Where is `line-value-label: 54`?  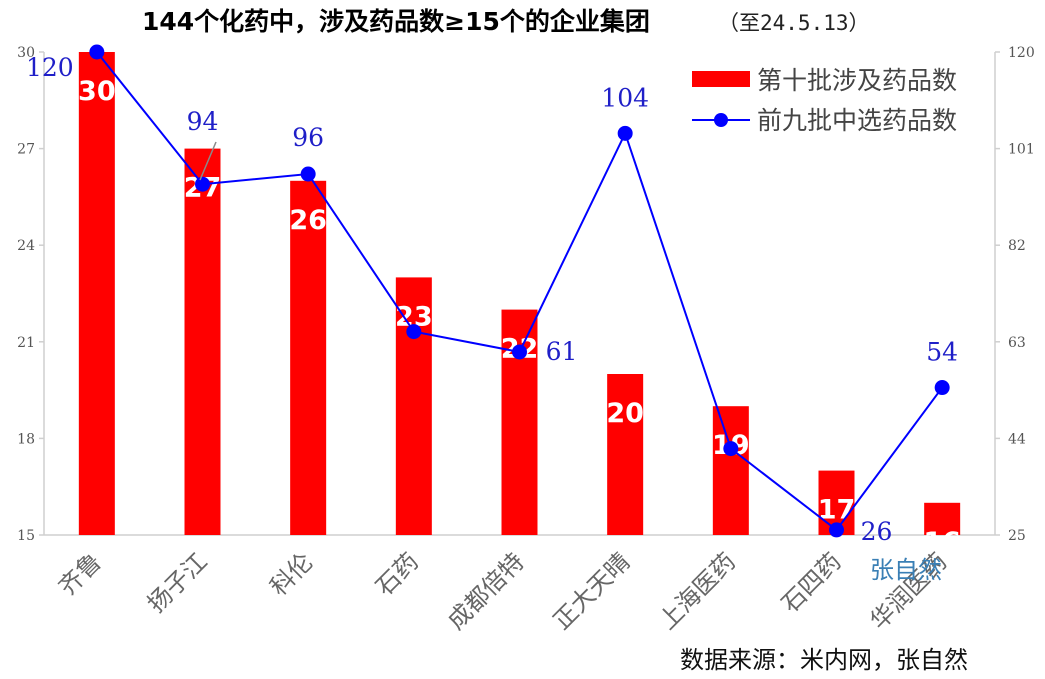 line-value-label: 54 is located at coordinates (942, 352).